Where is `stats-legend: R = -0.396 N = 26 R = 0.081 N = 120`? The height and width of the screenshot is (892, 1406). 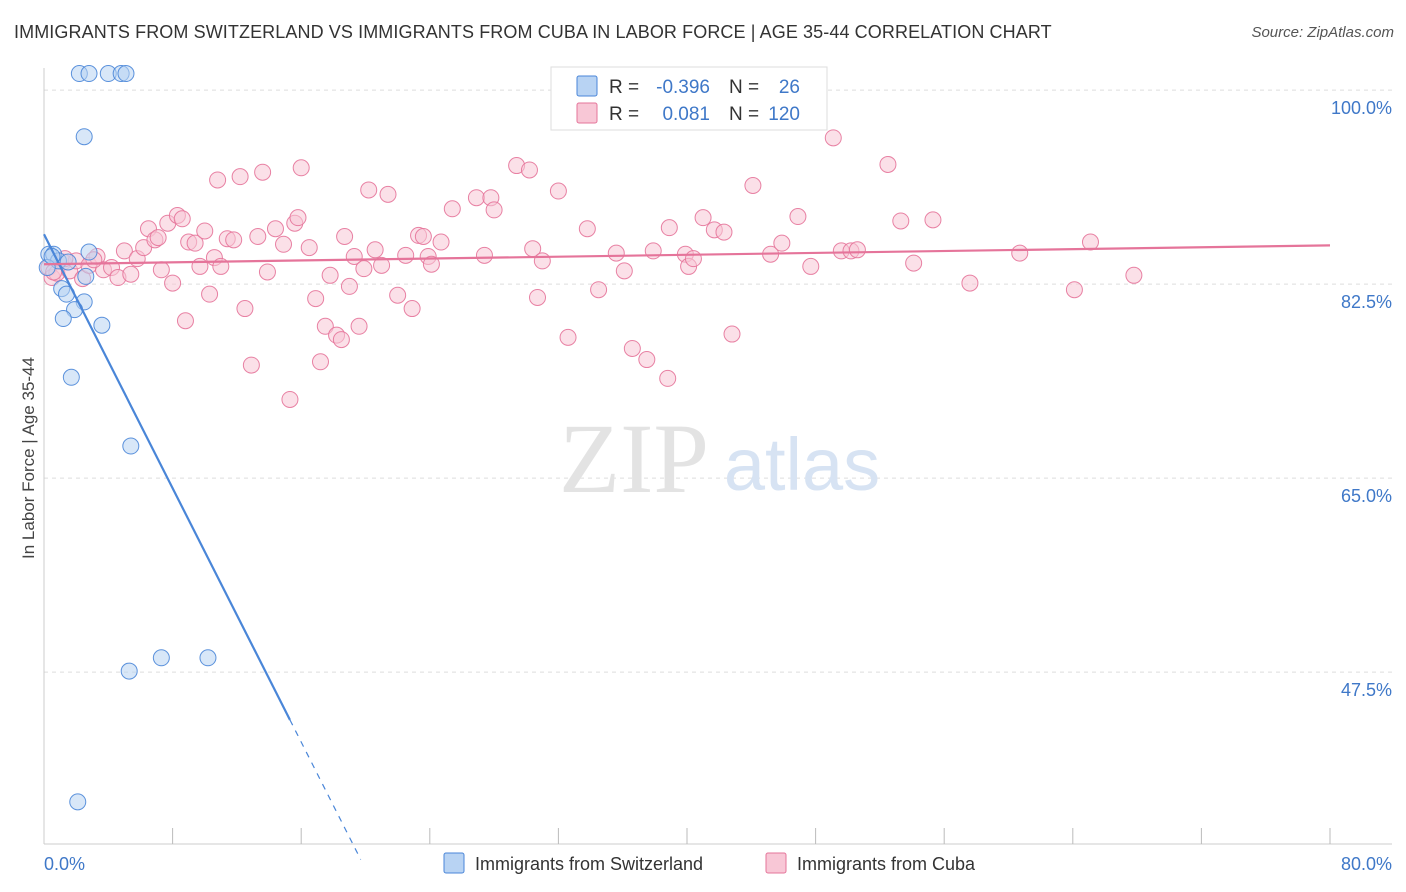
stats-legend: R = -0.396 N = 26 R = 0.081 N = 120 is located at coordinates (689, 98).